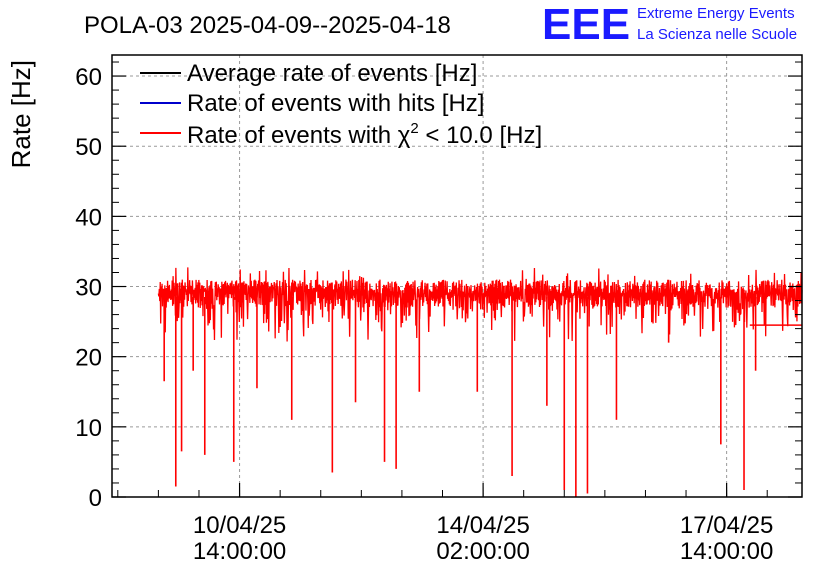  I want to click on y-tick-label: 20, so click(88, 358).